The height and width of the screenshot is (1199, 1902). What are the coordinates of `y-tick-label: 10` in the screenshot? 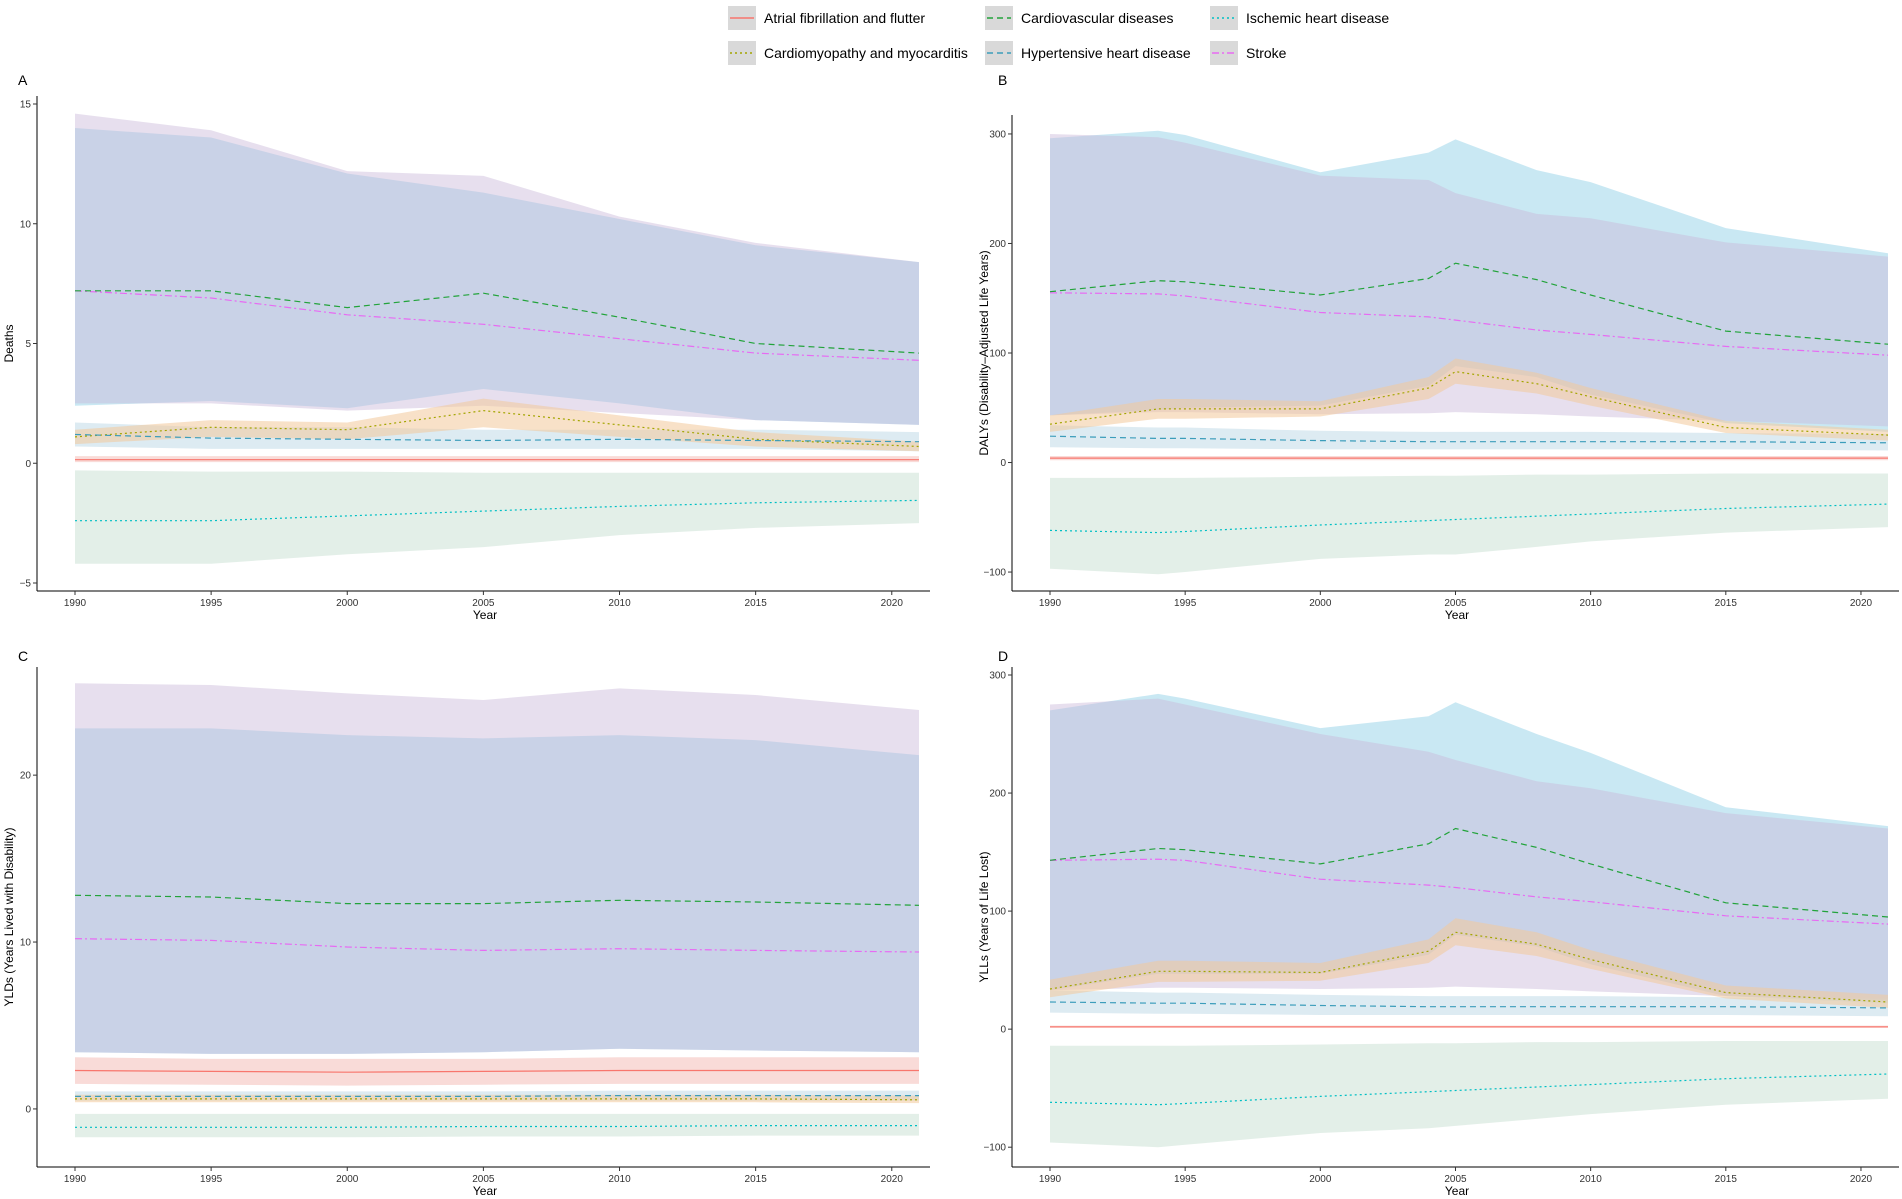 It's located at (26, 224).